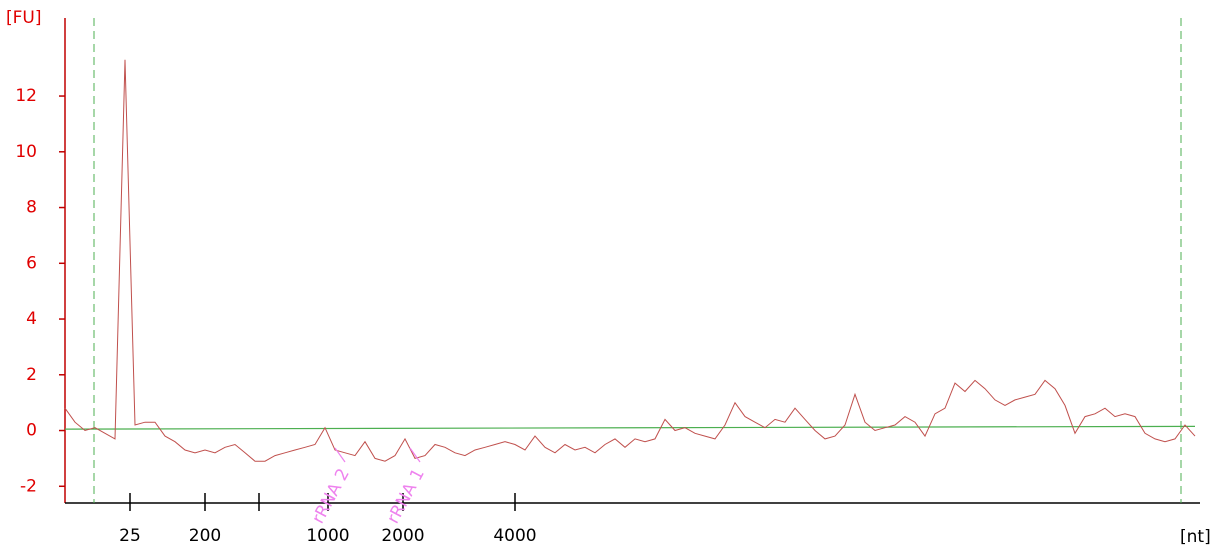 The image size is (1216, 550). I want to click on baseline, so click(630, 427).